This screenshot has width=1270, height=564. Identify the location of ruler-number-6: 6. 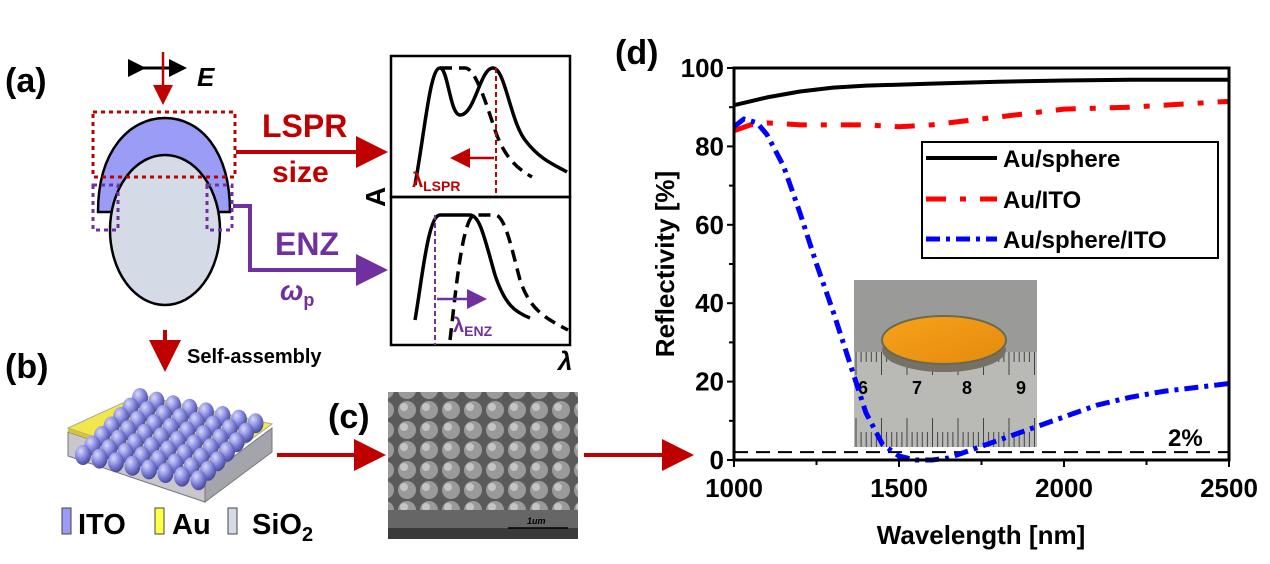
(863, 388).